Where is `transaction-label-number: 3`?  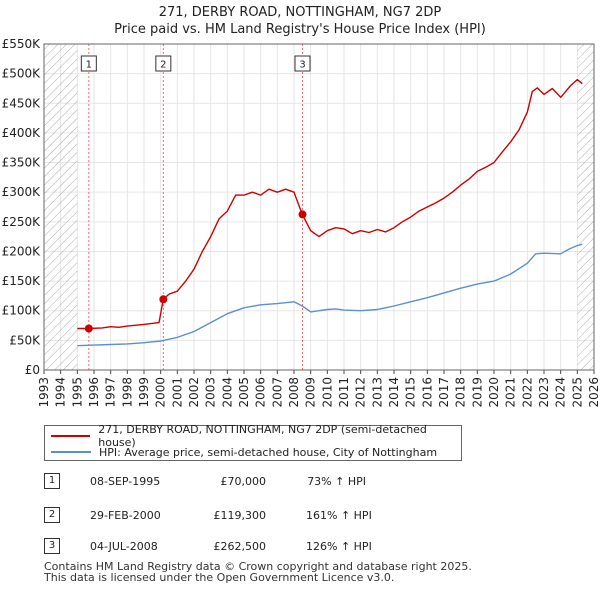
transaction-label-number: 3 is located at coordinates (302, 65).